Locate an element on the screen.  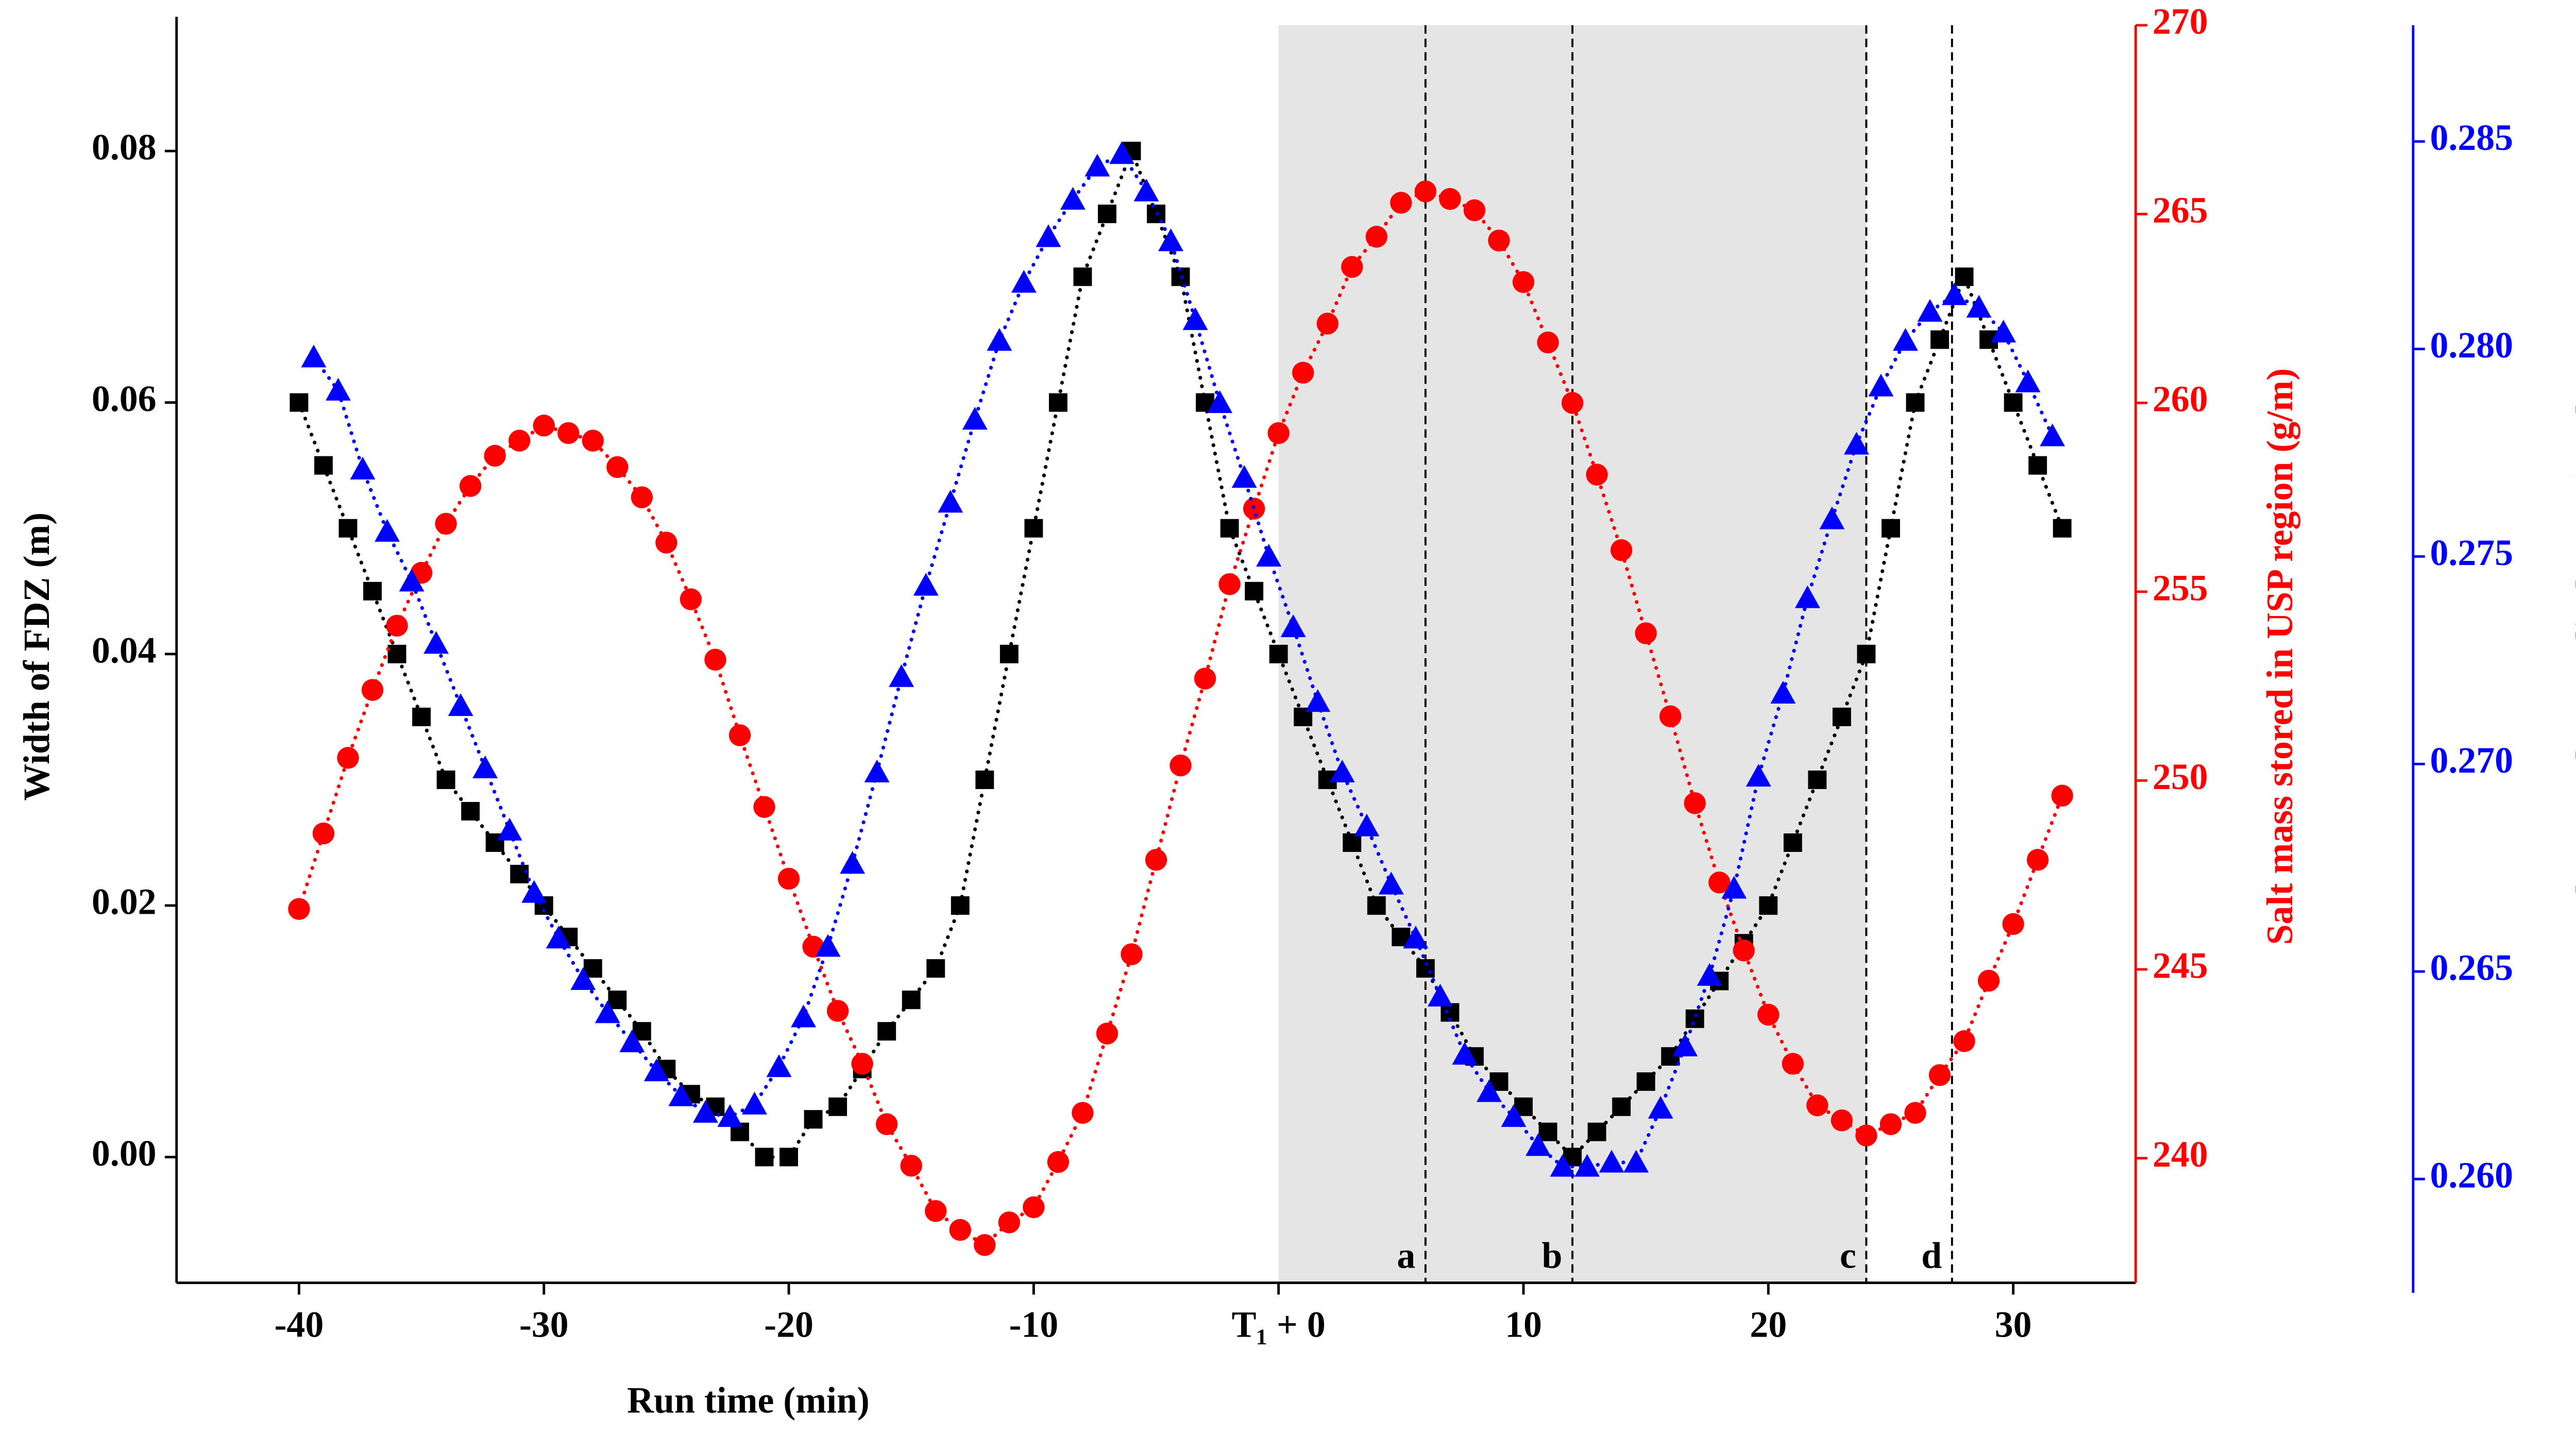
x-tick-label: 20 is located at coordinates (1768, 1324).